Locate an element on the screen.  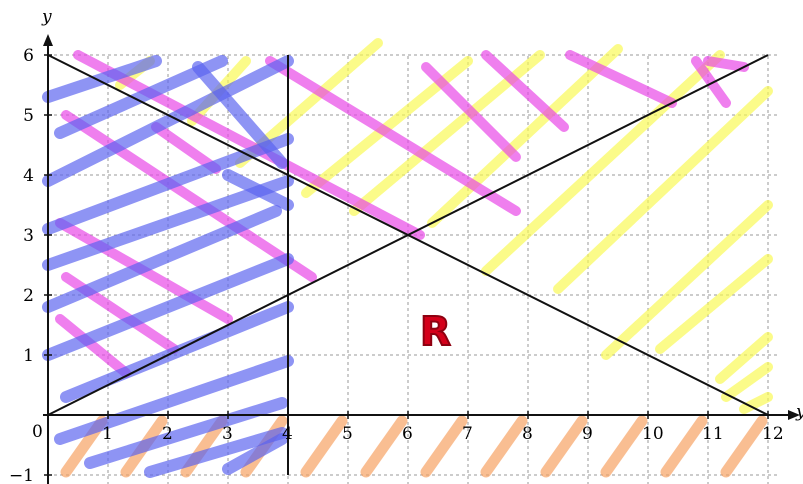
y-tick-label: −1 is located at coordinates (21, 475).